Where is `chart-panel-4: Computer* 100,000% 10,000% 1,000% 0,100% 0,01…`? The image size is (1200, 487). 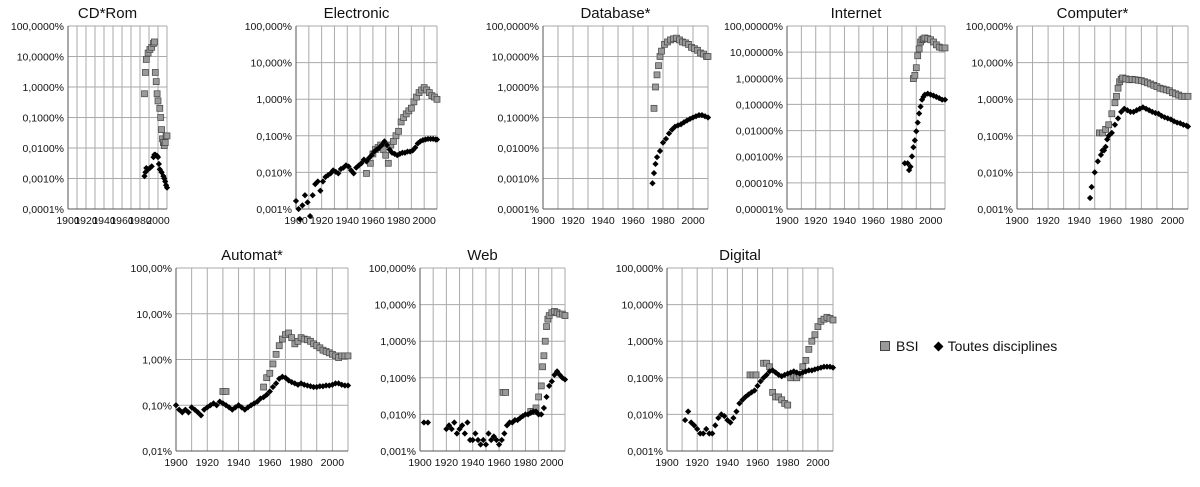
chart-panel-4: Computer* 100,000% 10,000% 1,000% 0,100% 0,01… is located at coordinates (1079, 116).